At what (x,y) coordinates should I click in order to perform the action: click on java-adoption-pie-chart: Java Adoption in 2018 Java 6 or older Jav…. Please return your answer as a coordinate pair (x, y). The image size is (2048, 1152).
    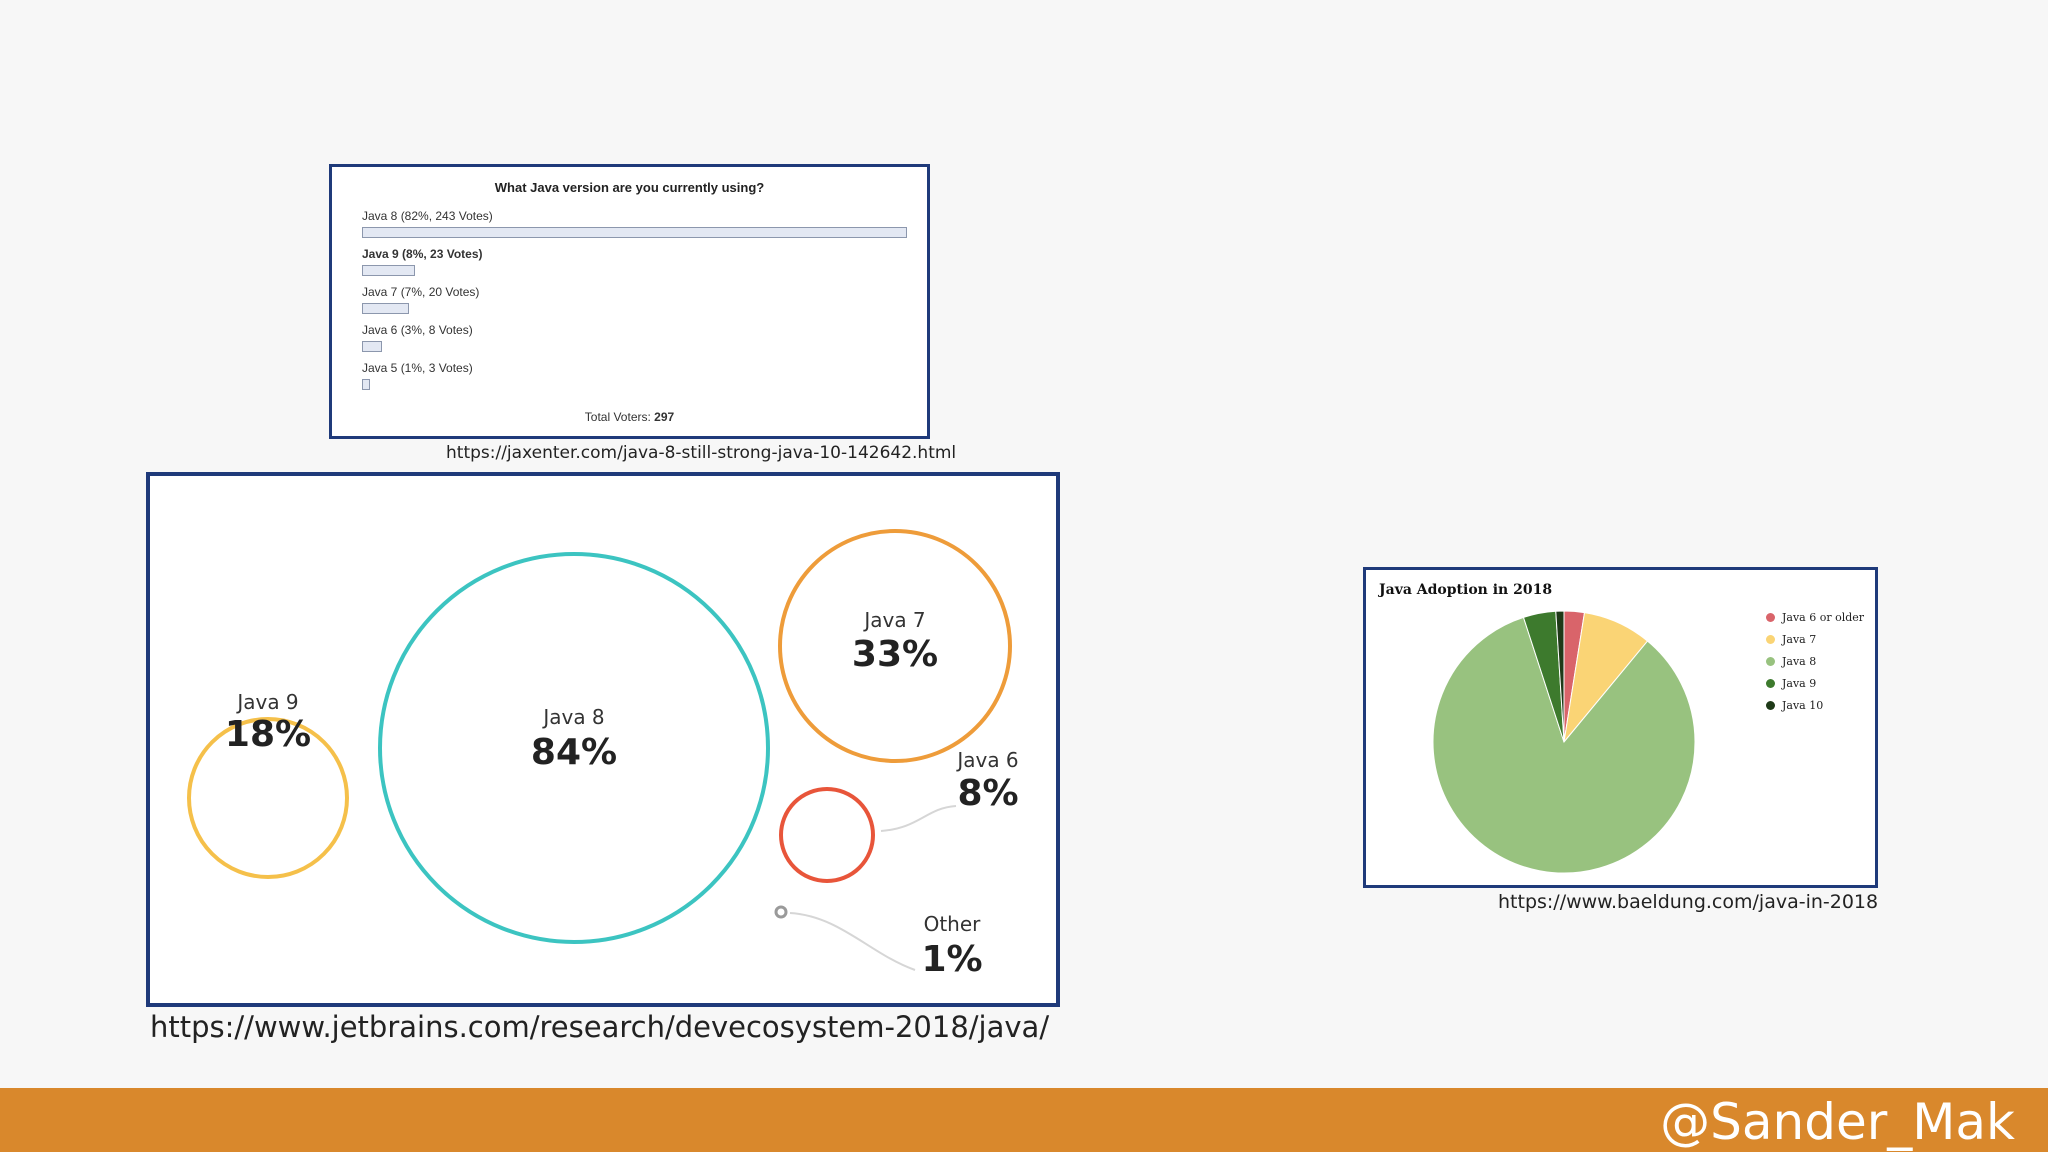
    Looking at the image, I should click on (1620, 727).